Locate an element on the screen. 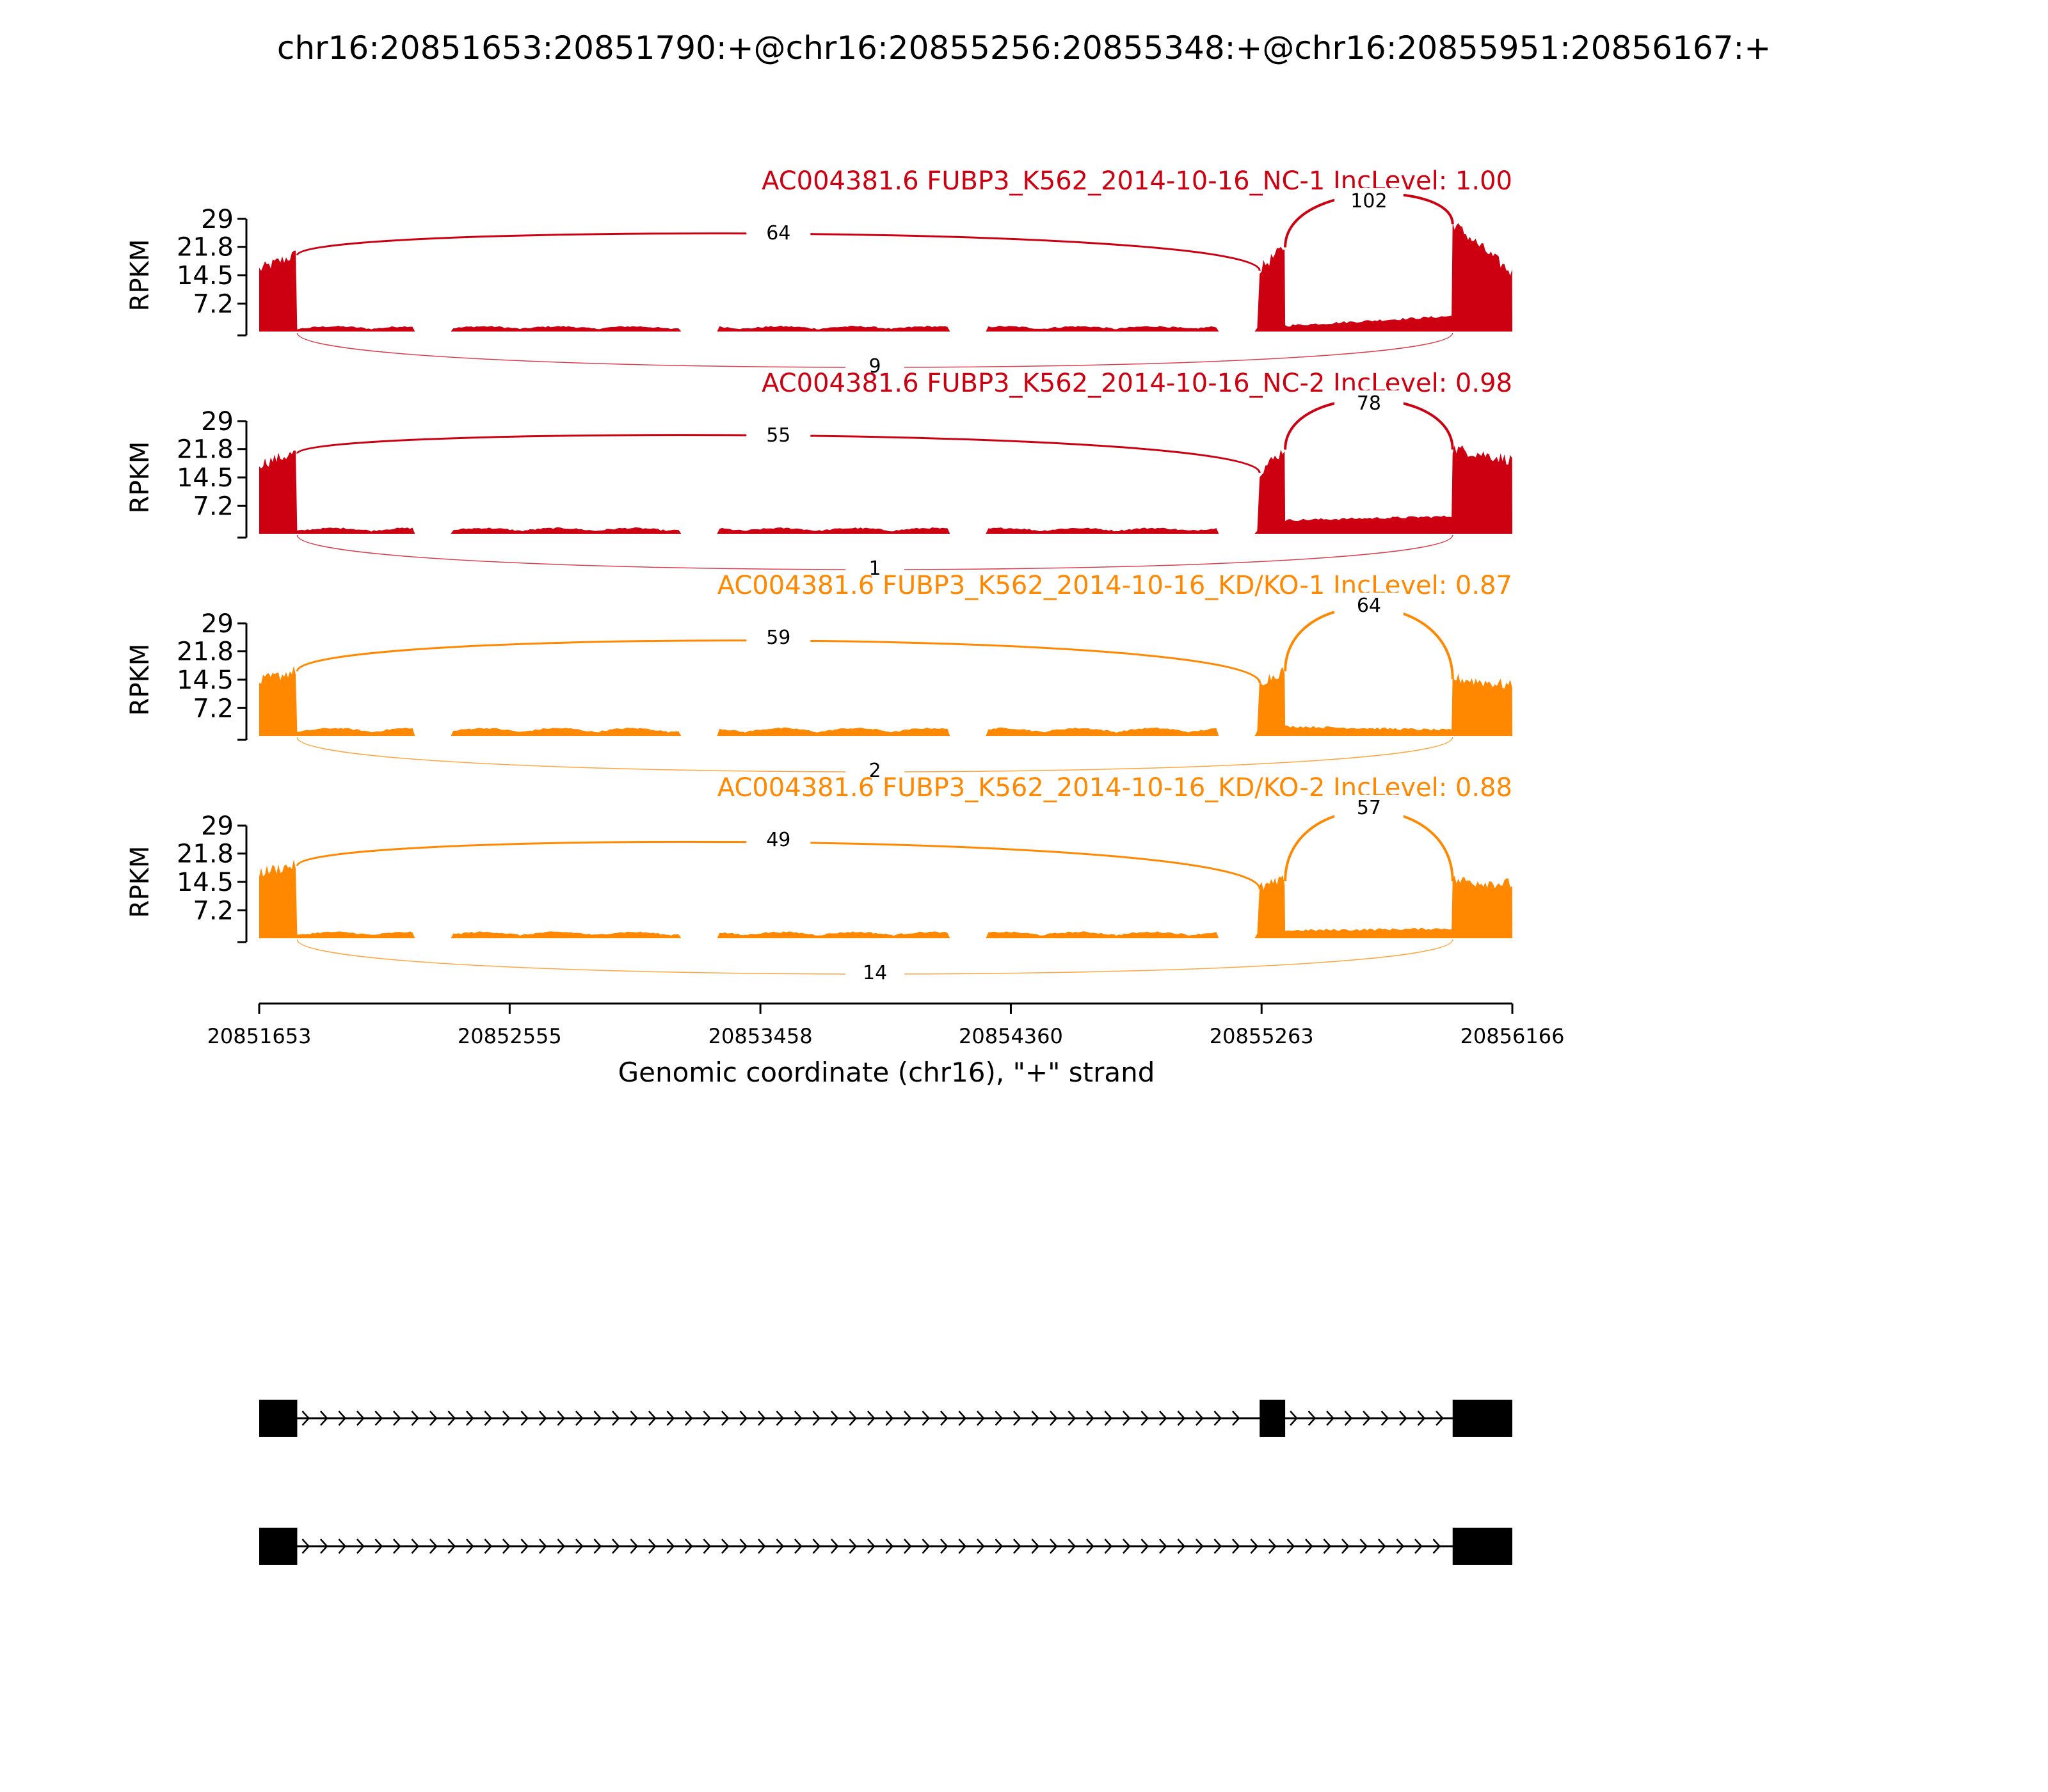  junction-count-downstream: 102 is located at coordinates (1368, 201).